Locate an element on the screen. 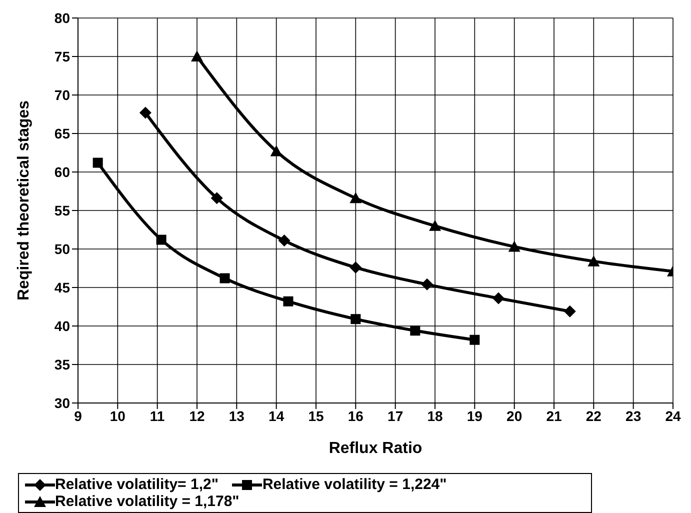 This screenshot has height=513, width=691. y-tick-label: 80 is located at coordinates (62, 18).